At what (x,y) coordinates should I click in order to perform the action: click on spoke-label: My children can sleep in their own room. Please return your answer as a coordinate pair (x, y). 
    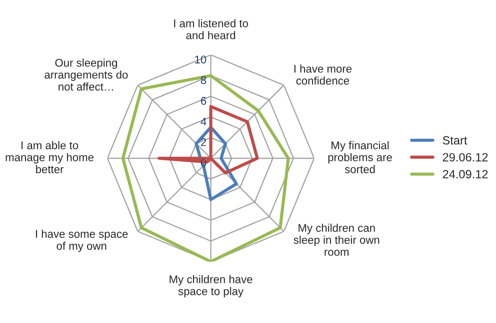
    Looking at the image, I should click on (337, 240).